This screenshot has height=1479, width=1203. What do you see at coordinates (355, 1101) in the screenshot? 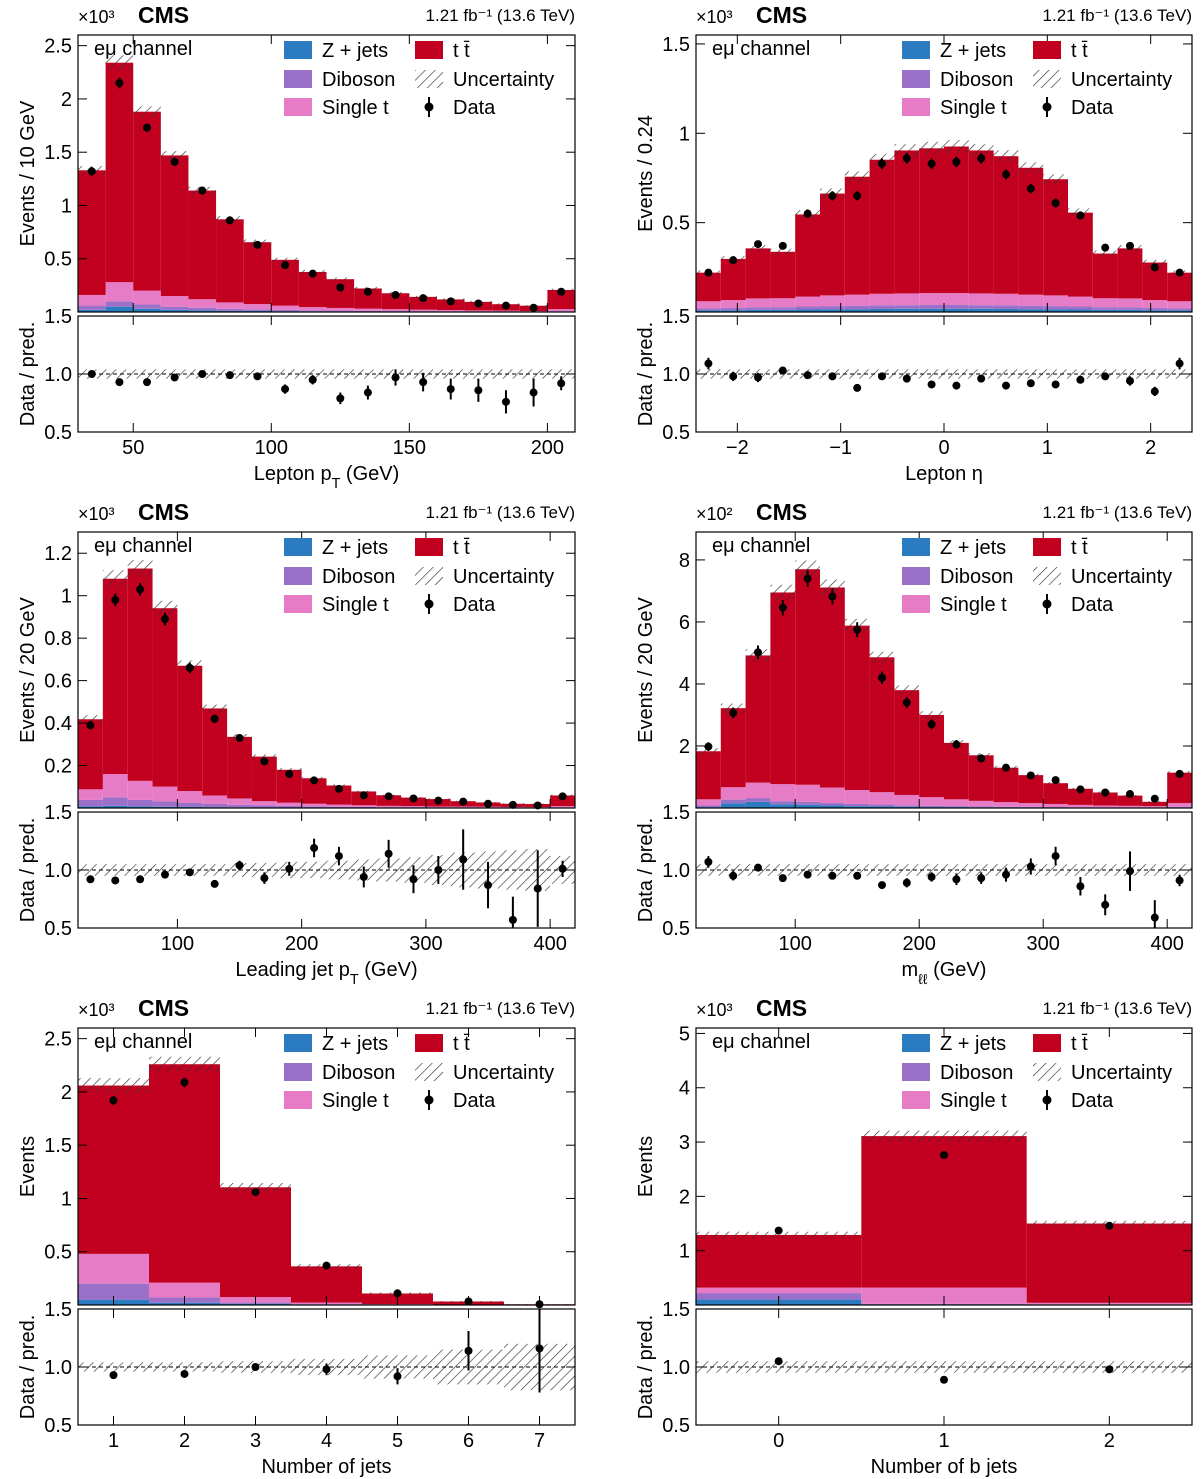
I see `legend-singlet-label: Single t` at bounding box center [355, 1101].